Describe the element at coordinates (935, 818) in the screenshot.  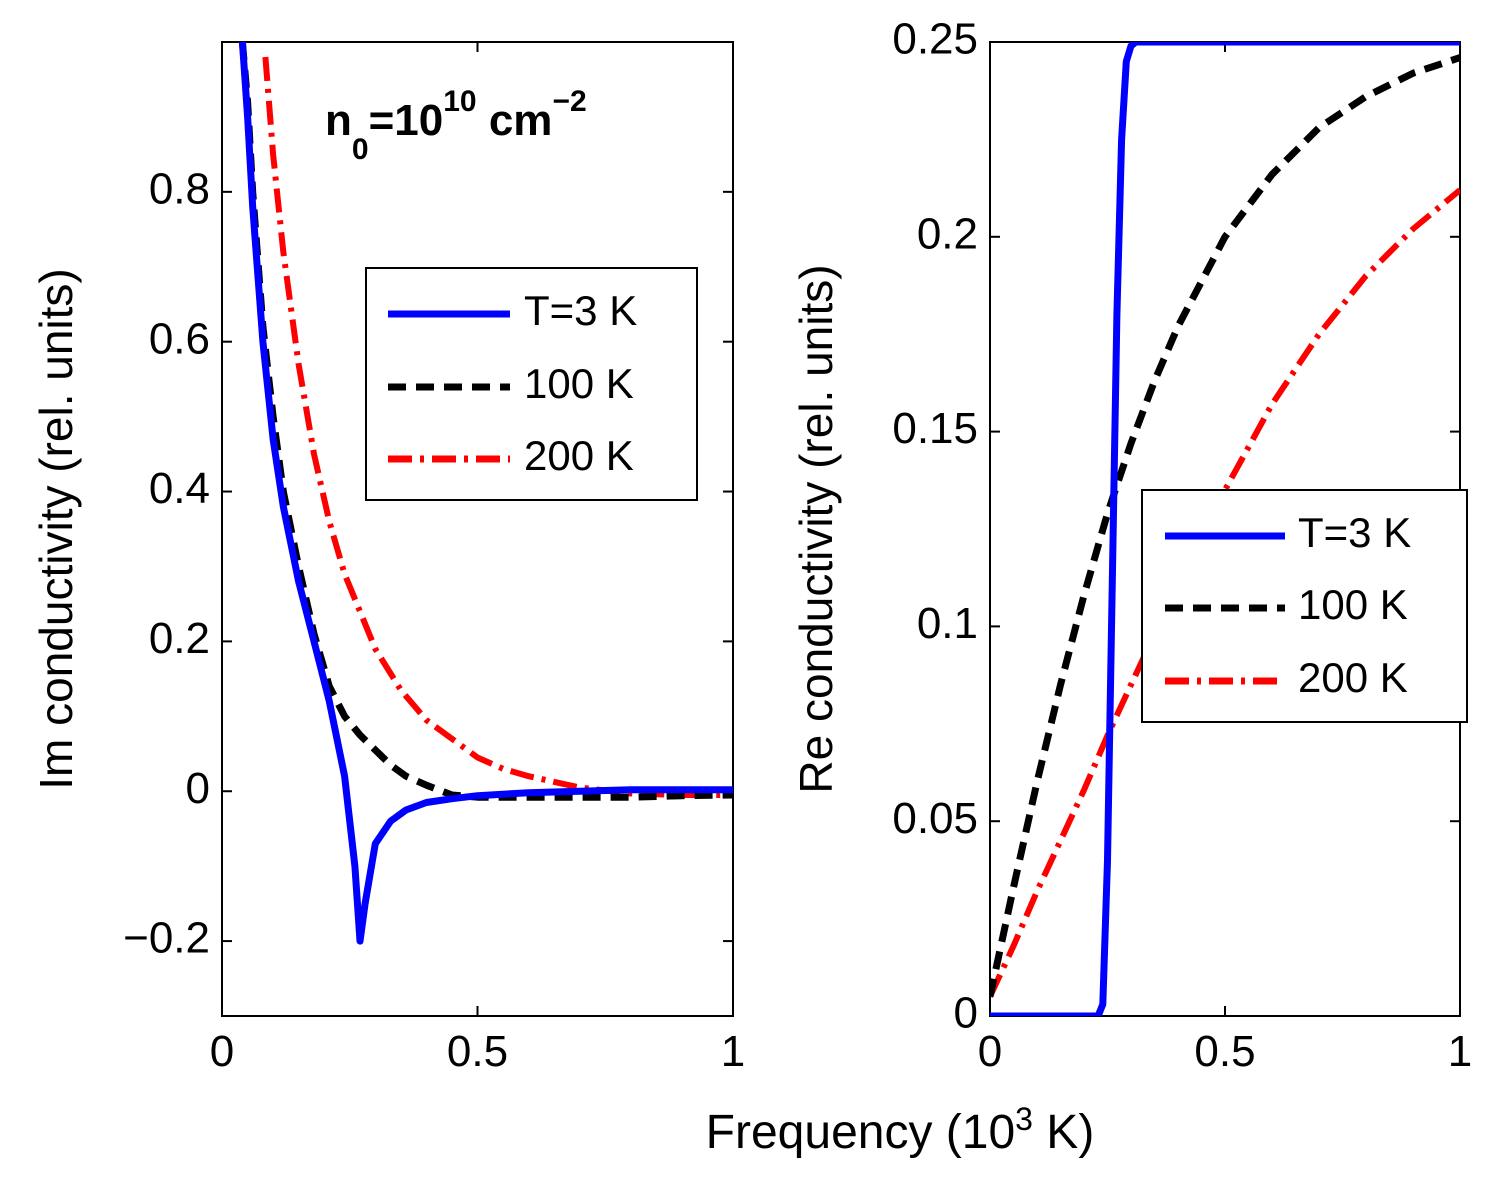
I see `right-y-tick-label: 0.05` at that location.